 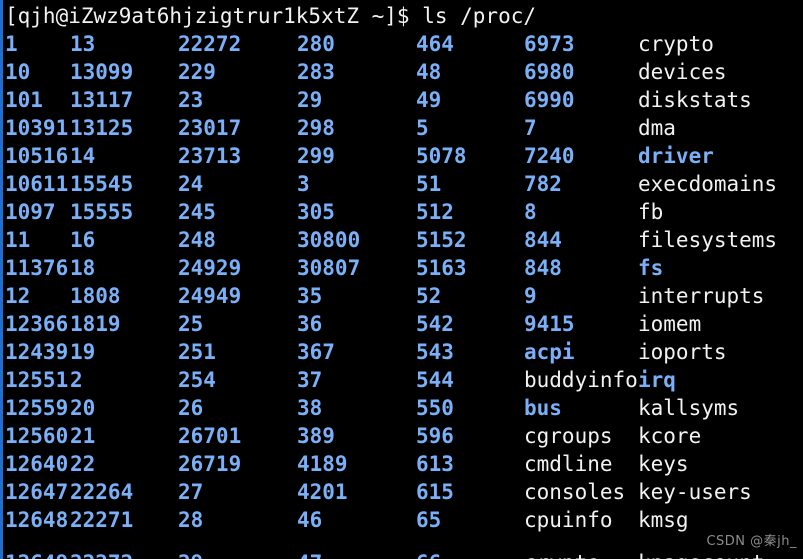 What do you see at coordinates (676, 44) in the screenshot?
I see `proc-entry-file: crypto` at bounding box center [676, 44].